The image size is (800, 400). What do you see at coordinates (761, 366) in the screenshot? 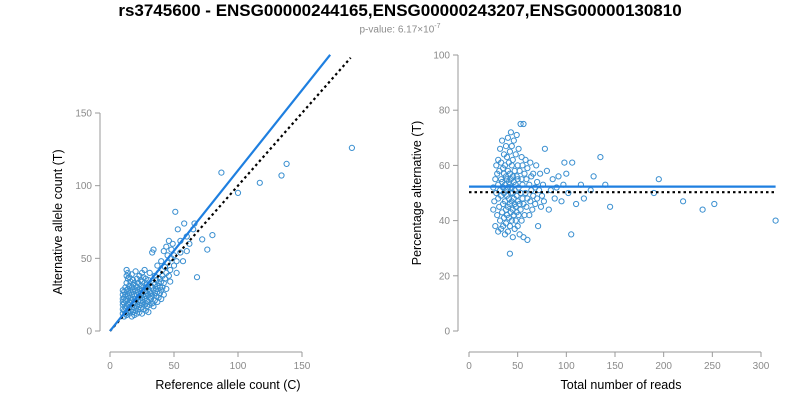
I see `right-x-tick-label: 300` at bounding box center [761, 366].